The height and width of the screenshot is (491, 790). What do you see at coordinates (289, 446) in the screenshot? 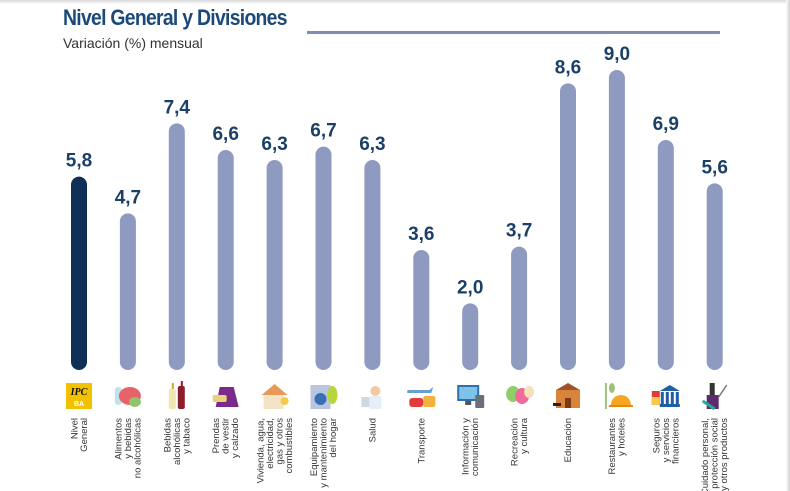
I see `category-label-line: combustibles` at bounding box center [289, 446].